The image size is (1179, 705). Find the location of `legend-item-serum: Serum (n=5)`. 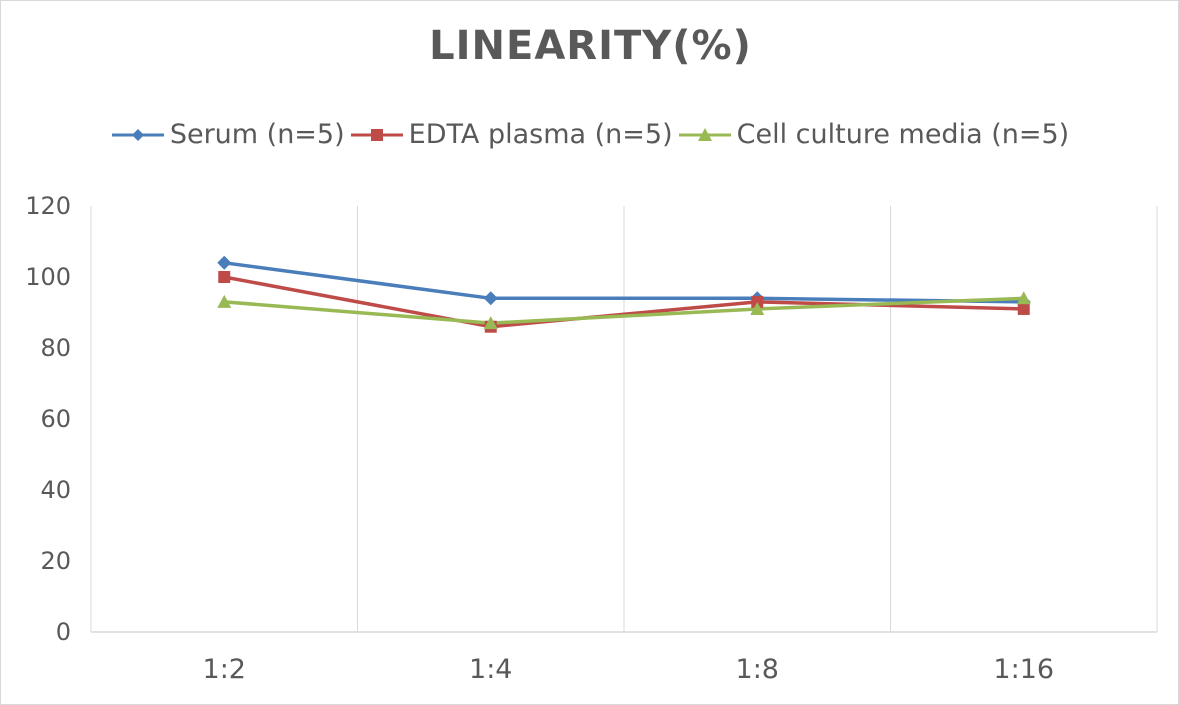

legend-item-serum: Serum (n=5) is located at coordinates (228, 134).